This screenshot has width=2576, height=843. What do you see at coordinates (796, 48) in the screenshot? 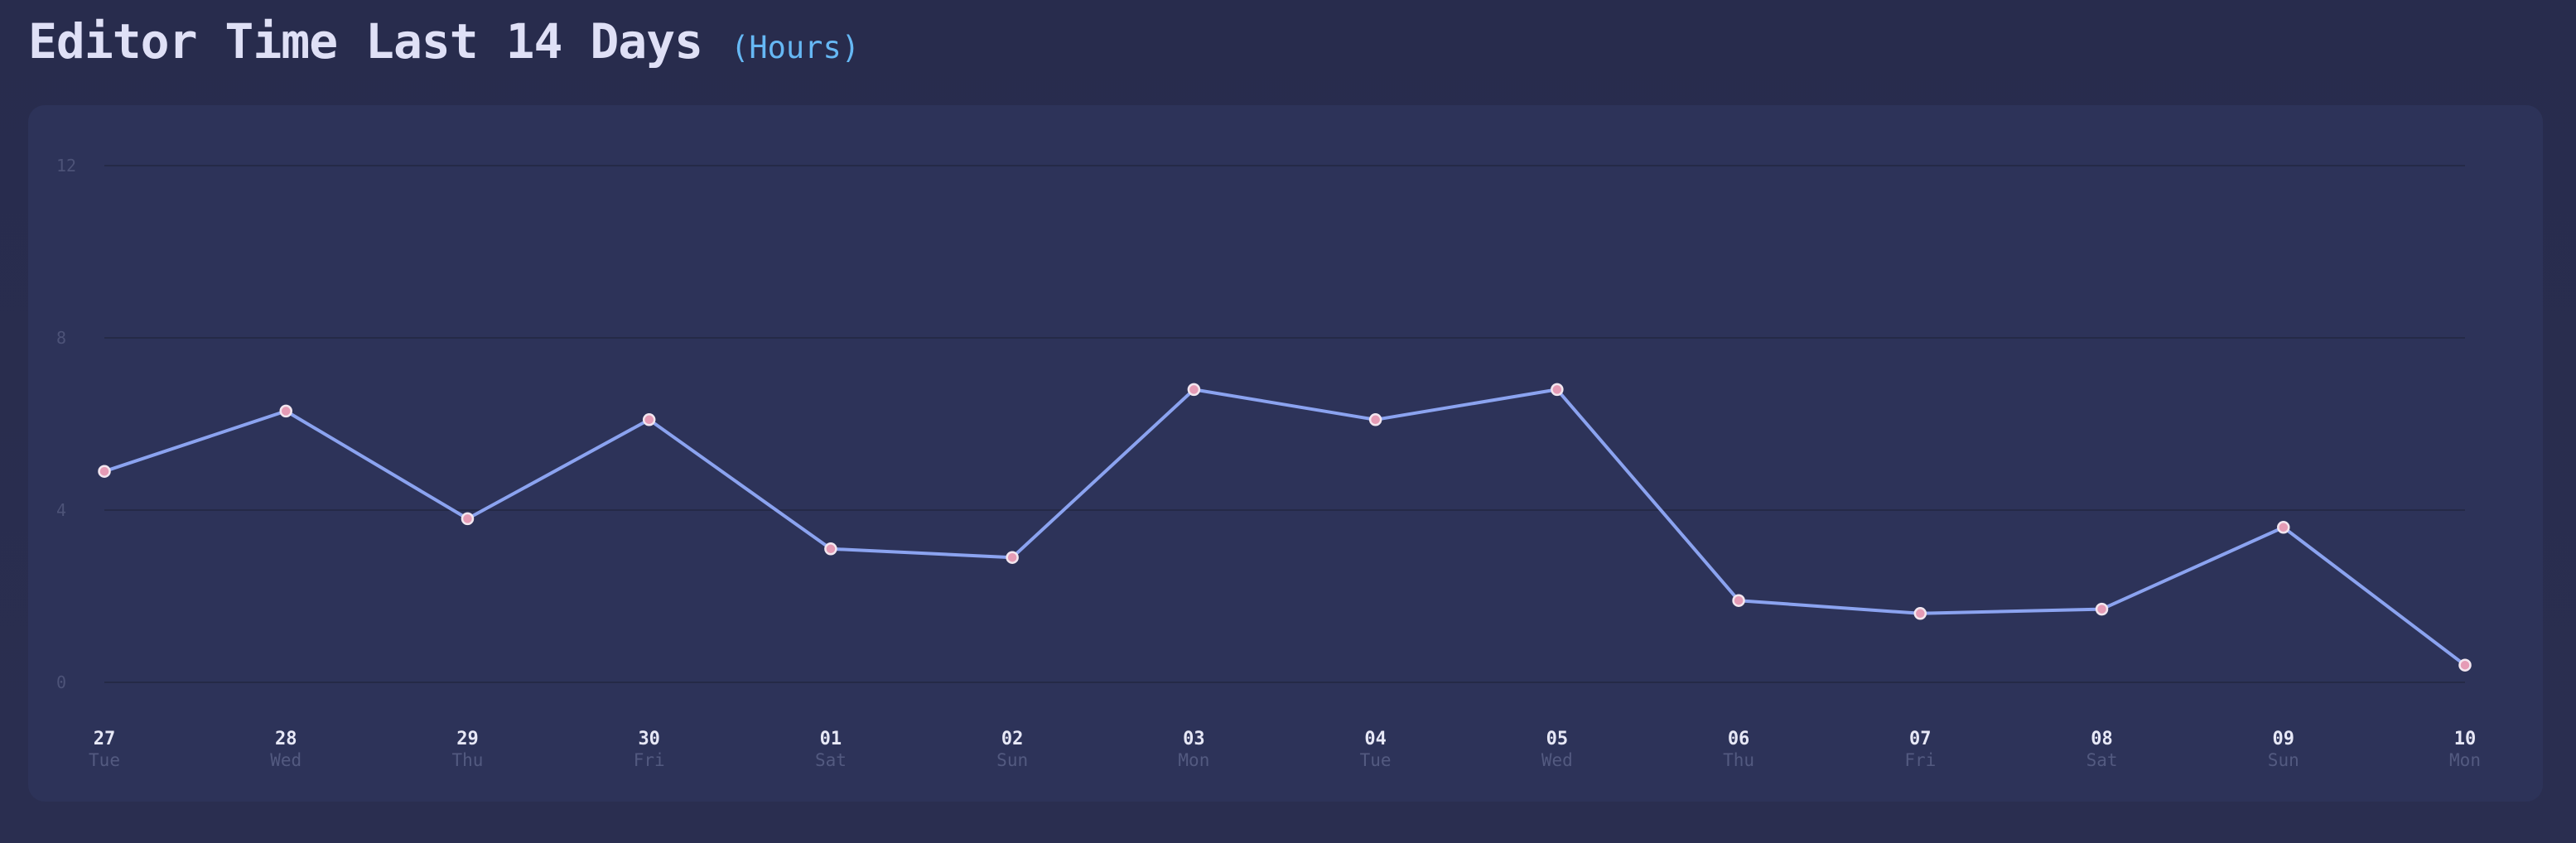
I see `chart-unit-label: (Hours)` at bounding box center [796, 48].